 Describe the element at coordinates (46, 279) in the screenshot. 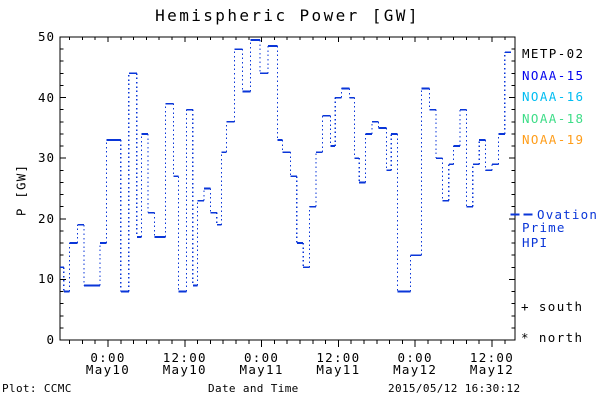

I see `y-tick-label: 10` at that location.